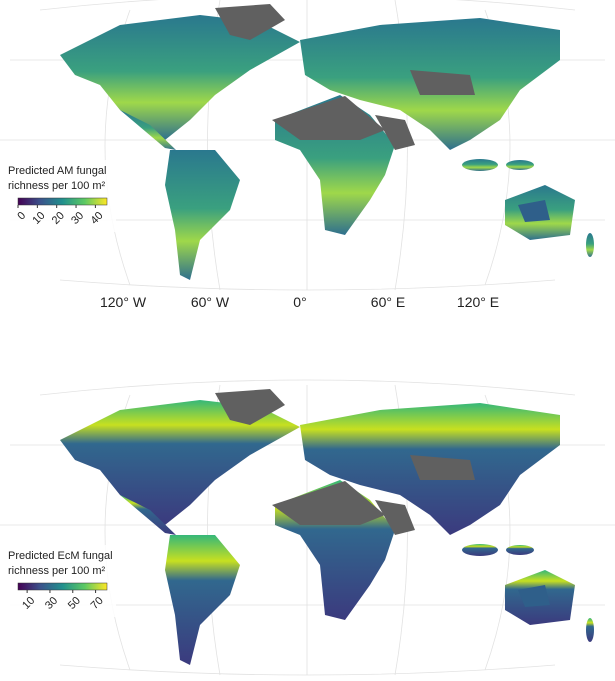 Image resolution: width=615 pixels, height=681 pixels. What do you see at coordinates (388, 302) in the screenshot?
I see `longitude-label: 60° E` at bounding box center [388, 302].